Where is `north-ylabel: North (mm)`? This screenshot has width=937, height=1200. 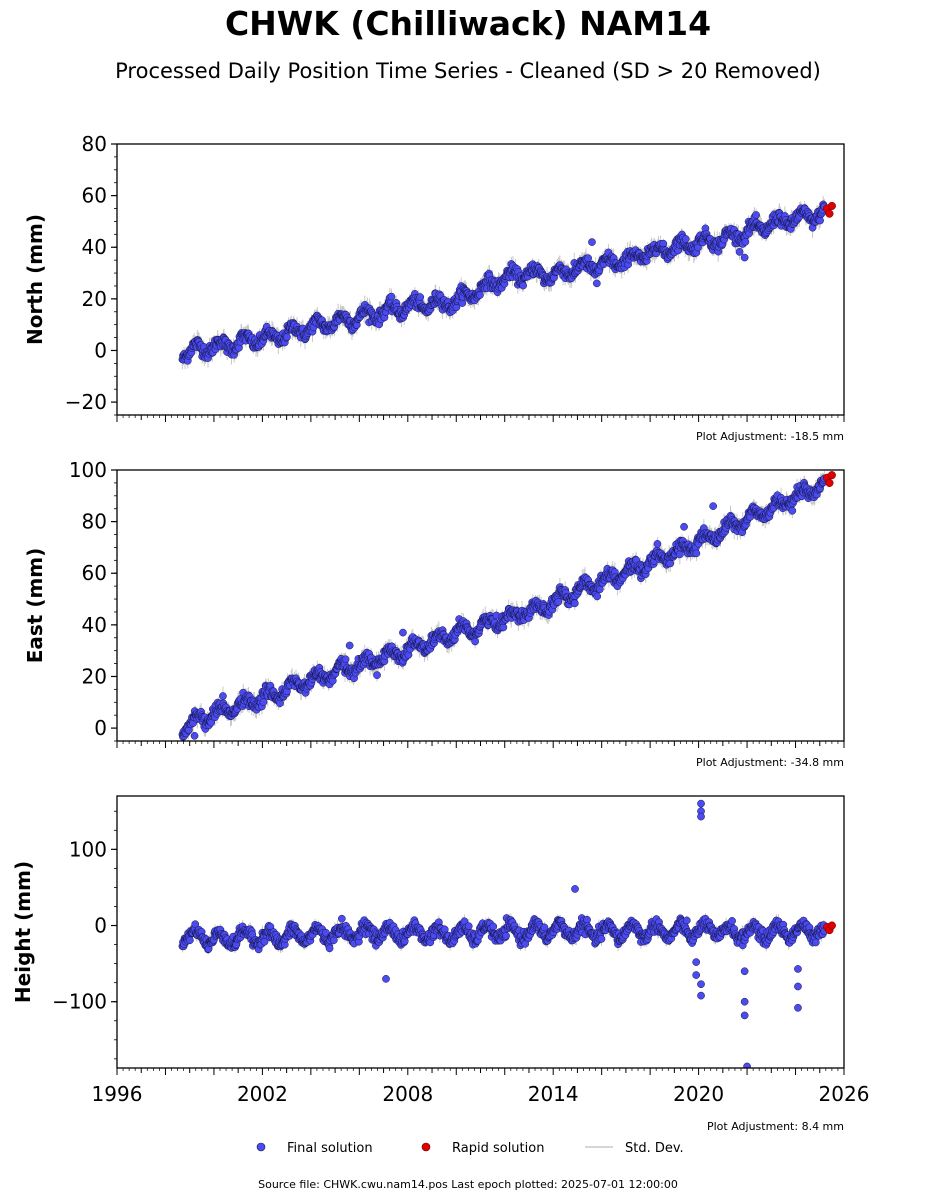 north-ylabel: North (mm) is located at coordinates (35, 279).